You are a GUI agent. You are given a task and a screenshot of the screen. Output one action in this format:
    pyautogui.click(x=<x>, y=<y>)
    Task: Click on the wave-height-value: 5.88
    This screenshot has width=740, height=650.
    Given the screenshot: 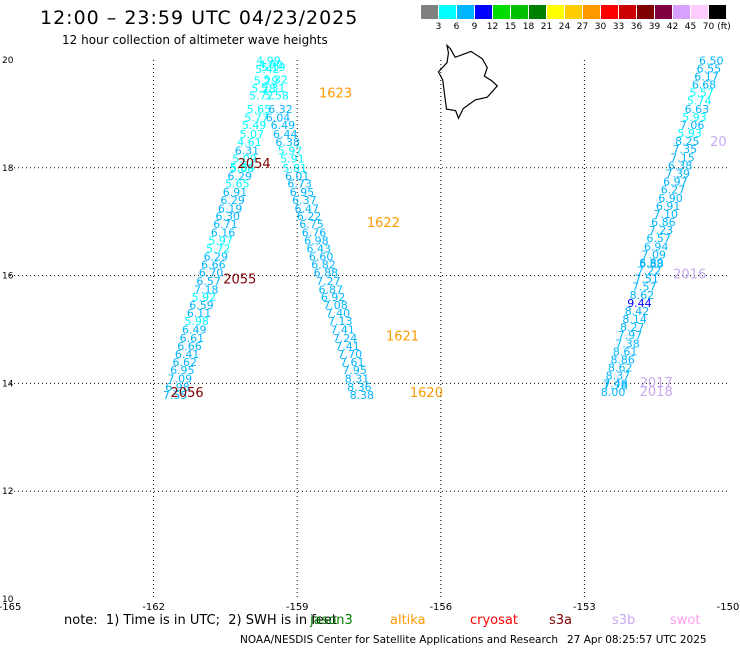 What is the action you would take?
    pyautogui.click(x=242, y=168)
    